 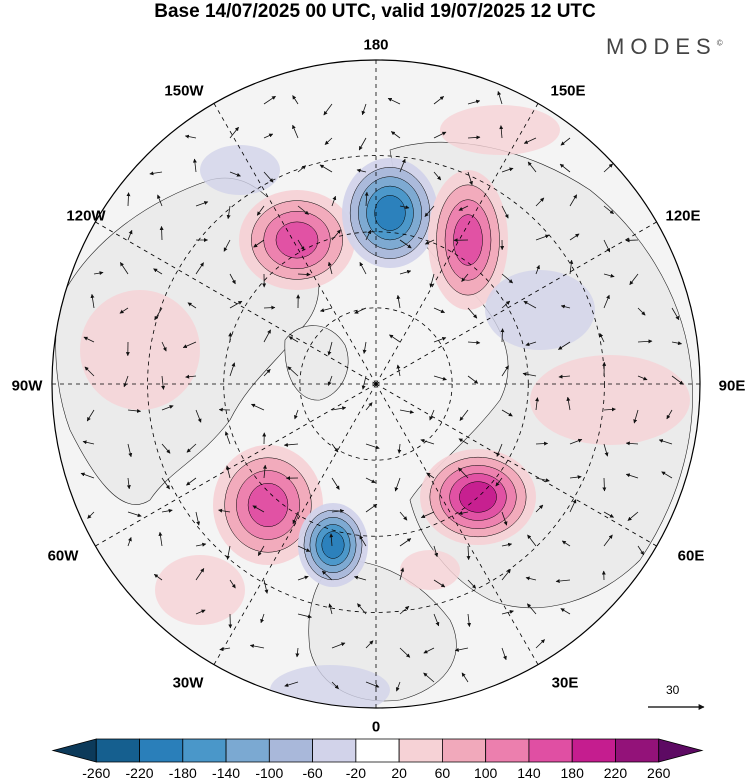 I want to click on lon-label-180: 180, so click(x=376, y=45).